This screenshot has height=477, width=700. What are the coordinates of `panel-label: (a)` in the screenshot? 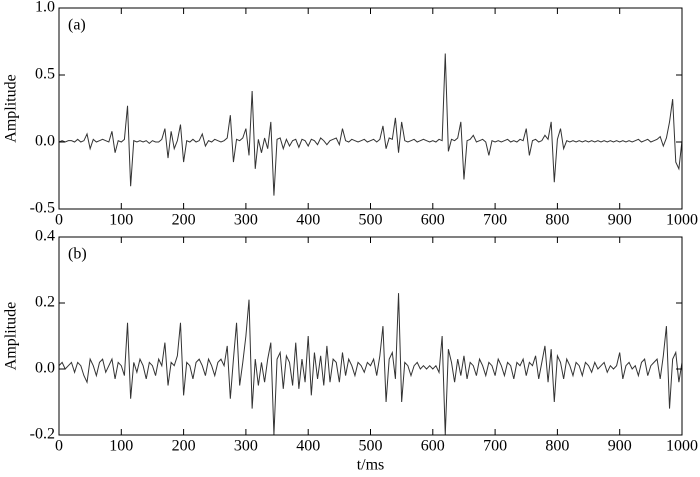 It's located at (77, 25).